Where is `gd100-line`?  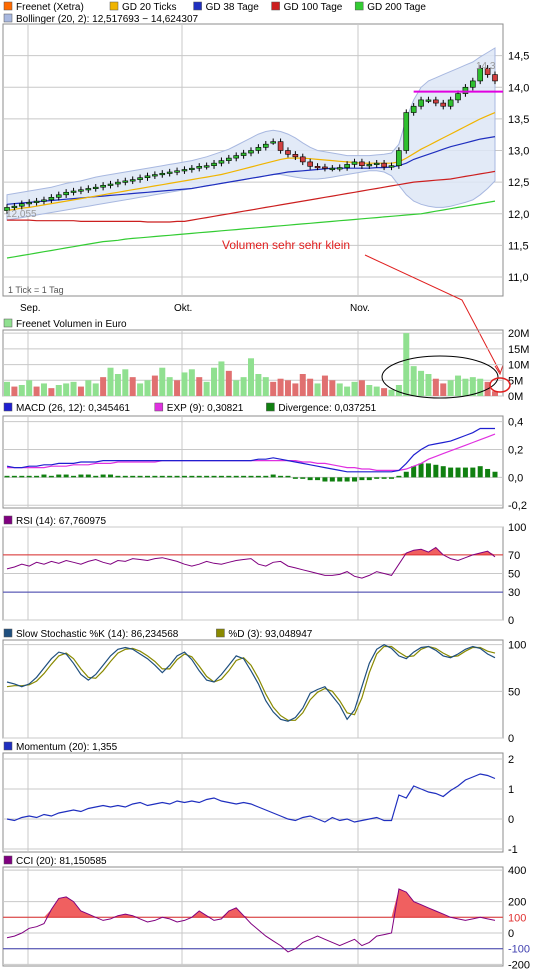
gd100-line is located at coordinates (251, 196).